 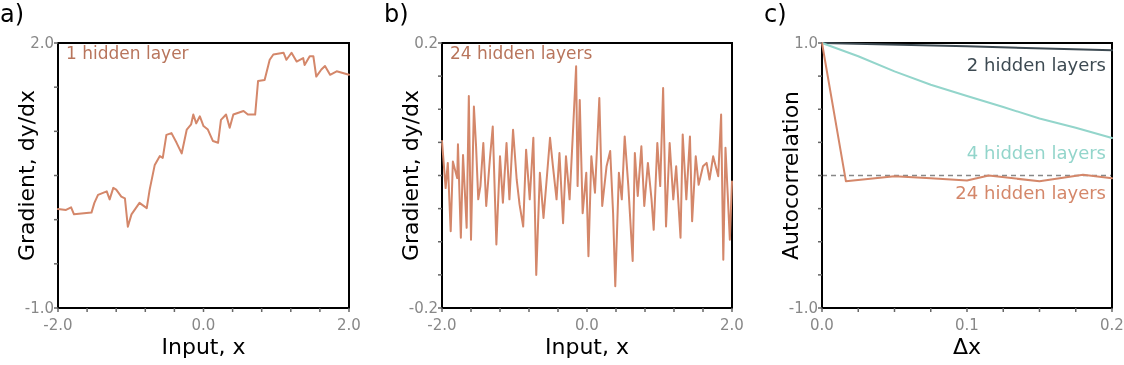 What do you see at coordinates (396, 14) in the screenshot?
I see `chart-title: b)` at bounding box center [396, 14].